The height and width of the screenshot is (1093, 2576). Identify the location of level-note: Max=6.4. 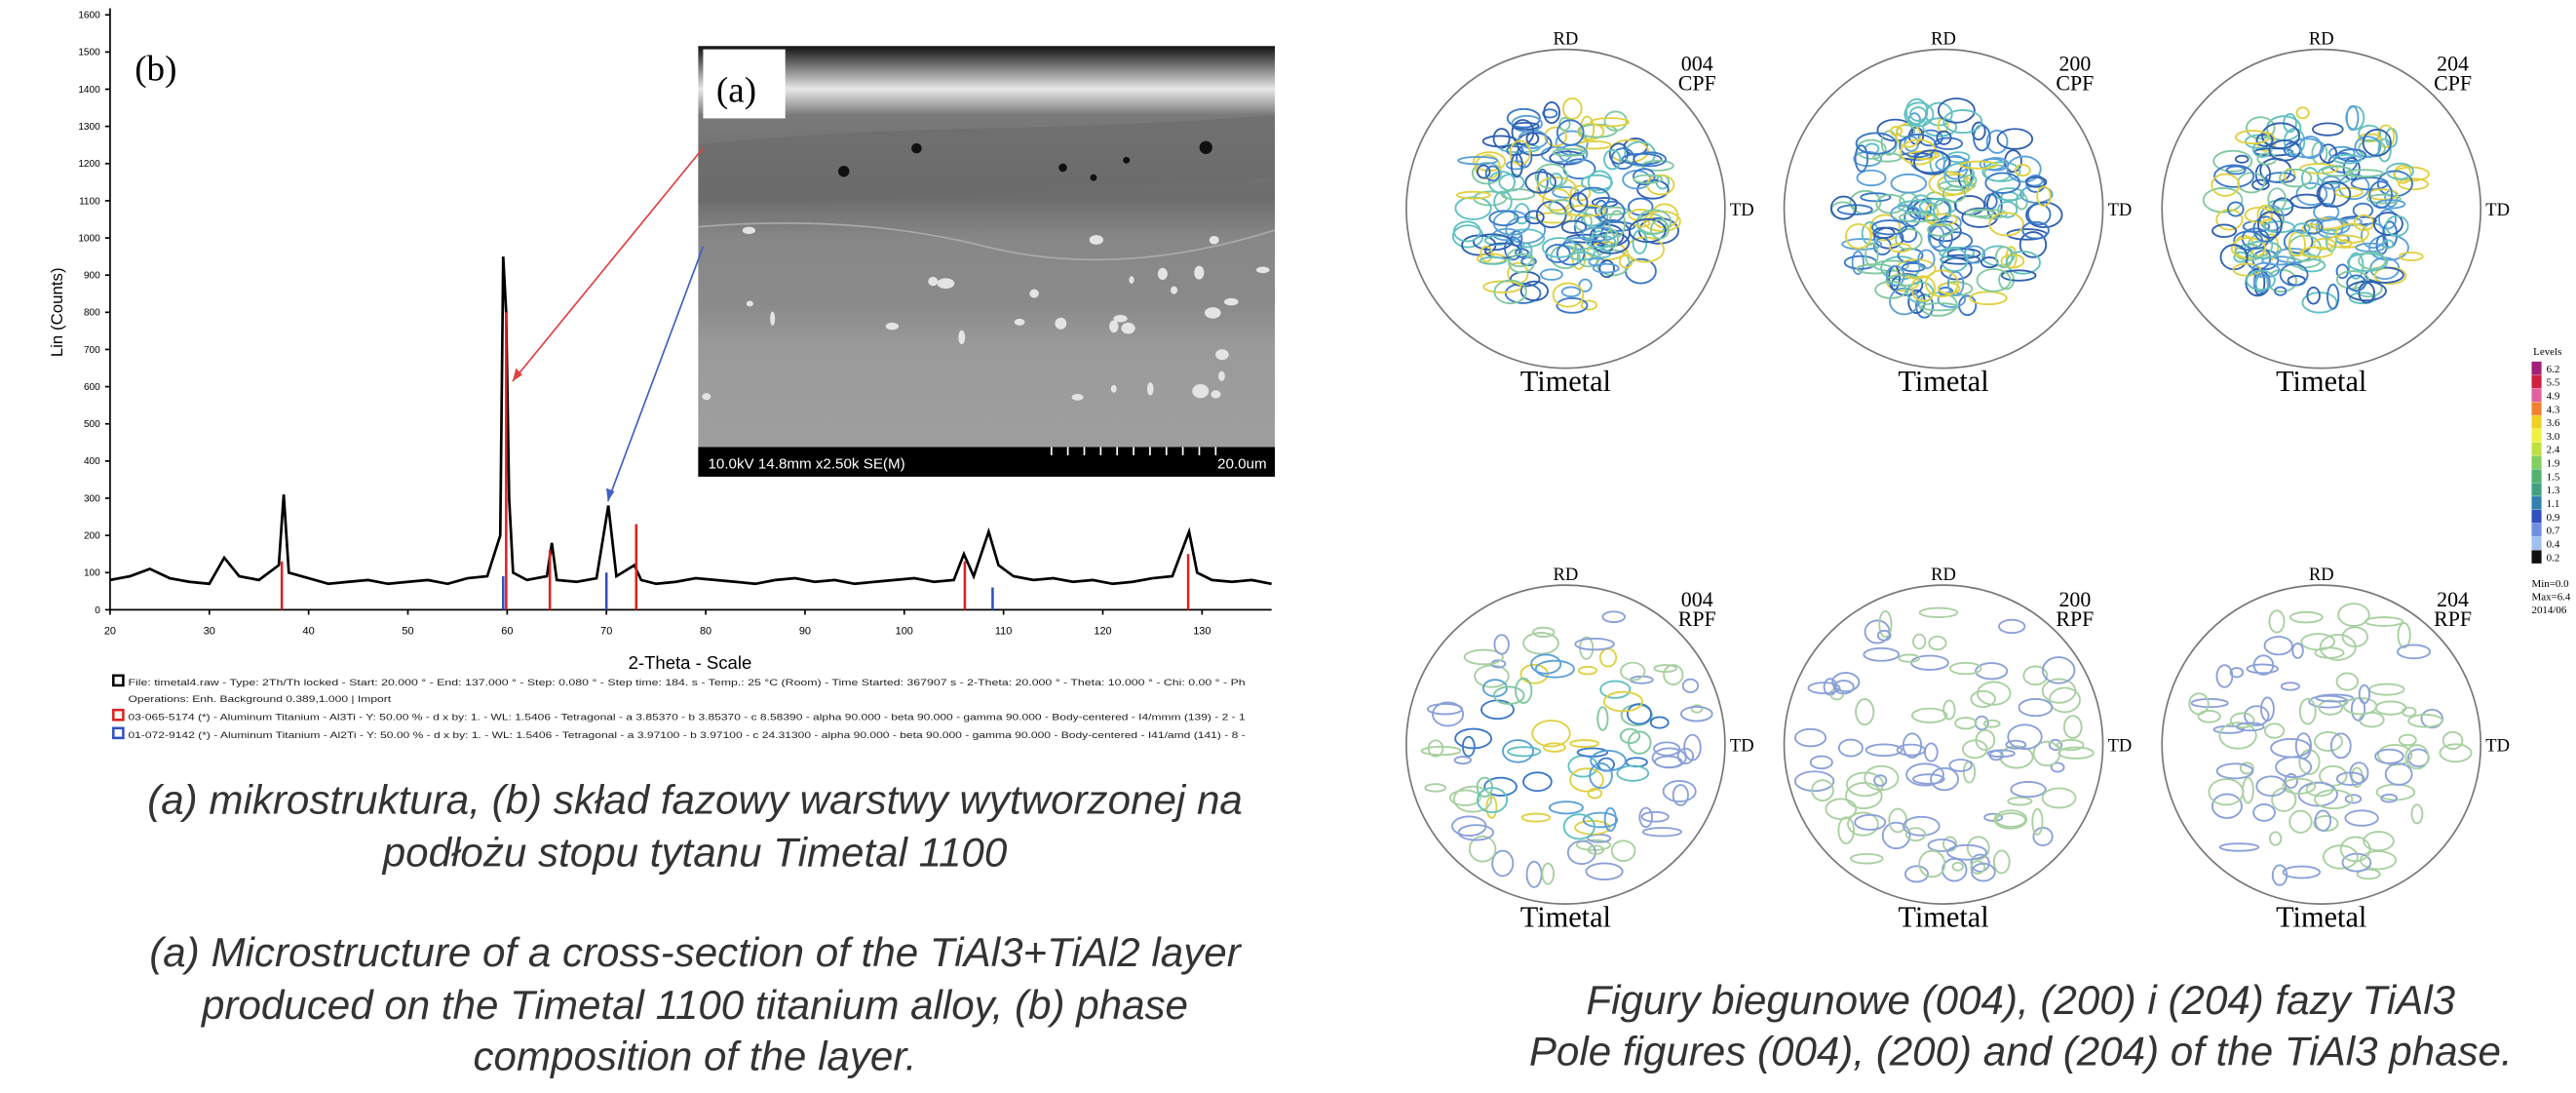
(2550, 597).